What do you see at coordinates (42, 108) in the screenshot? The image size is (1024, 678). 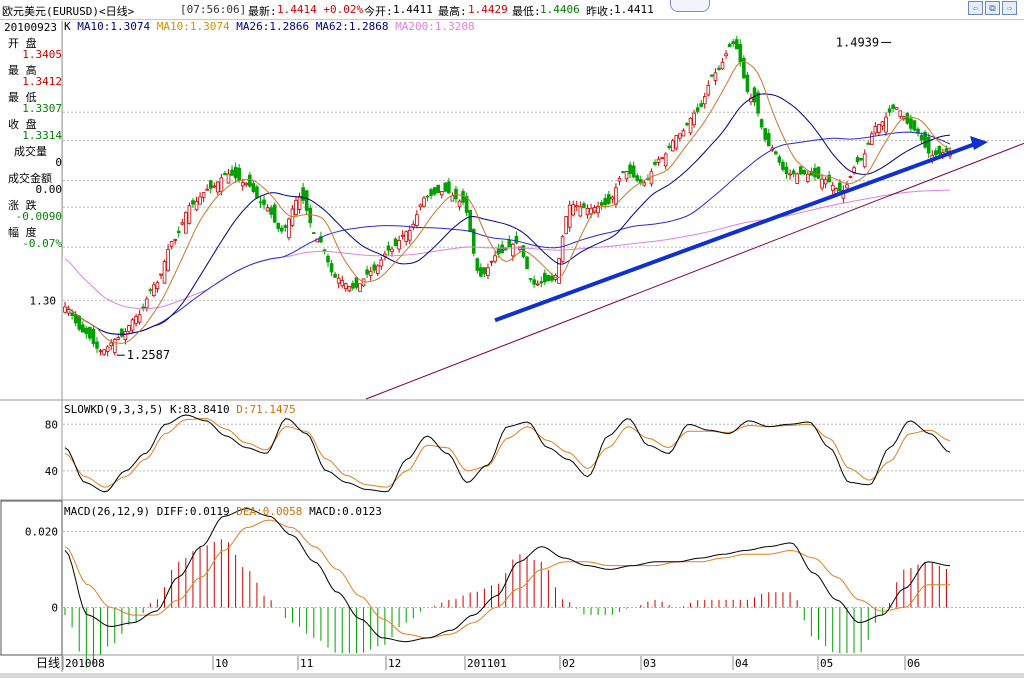 I see `info-value: 1.3307` at bounding box center [42, 108].